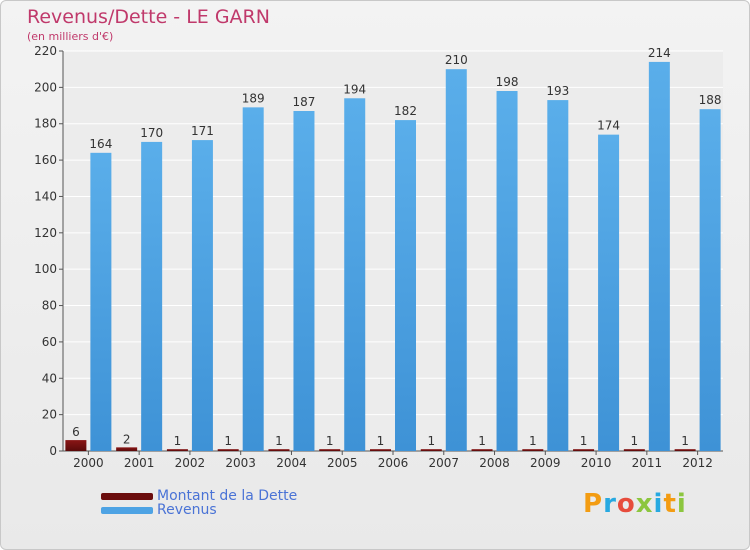  Describe the element at coordinates (494, 463) in the screenshot. I see `x-tick-label: 2008` at that location.